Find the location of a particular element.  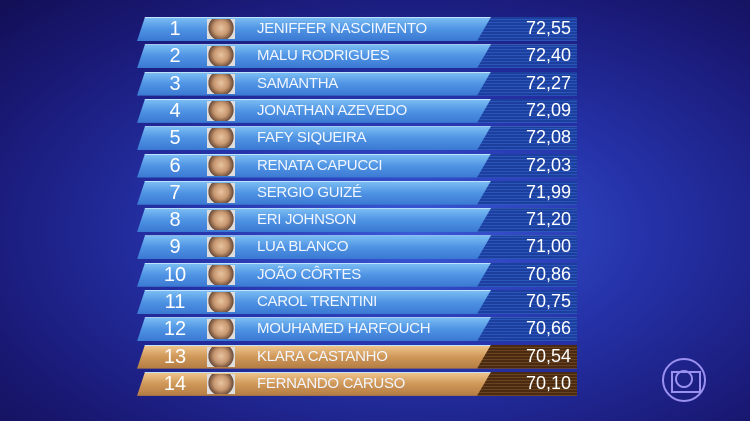

contestant-name: RENATA CAPUCCI is located at coordinates (320, 165).